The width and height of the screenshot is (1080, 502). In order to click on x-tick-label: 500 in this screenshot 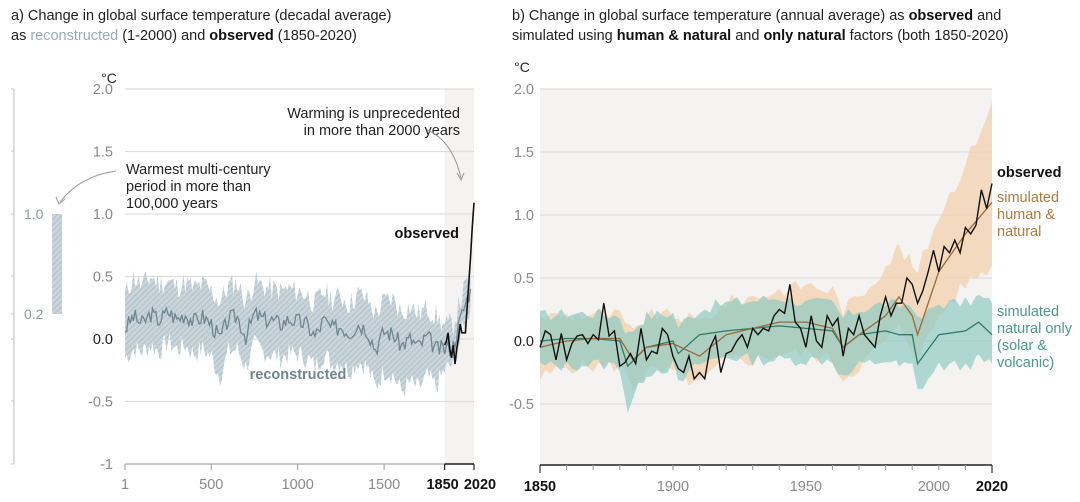, I will do `click(211, 485)`.